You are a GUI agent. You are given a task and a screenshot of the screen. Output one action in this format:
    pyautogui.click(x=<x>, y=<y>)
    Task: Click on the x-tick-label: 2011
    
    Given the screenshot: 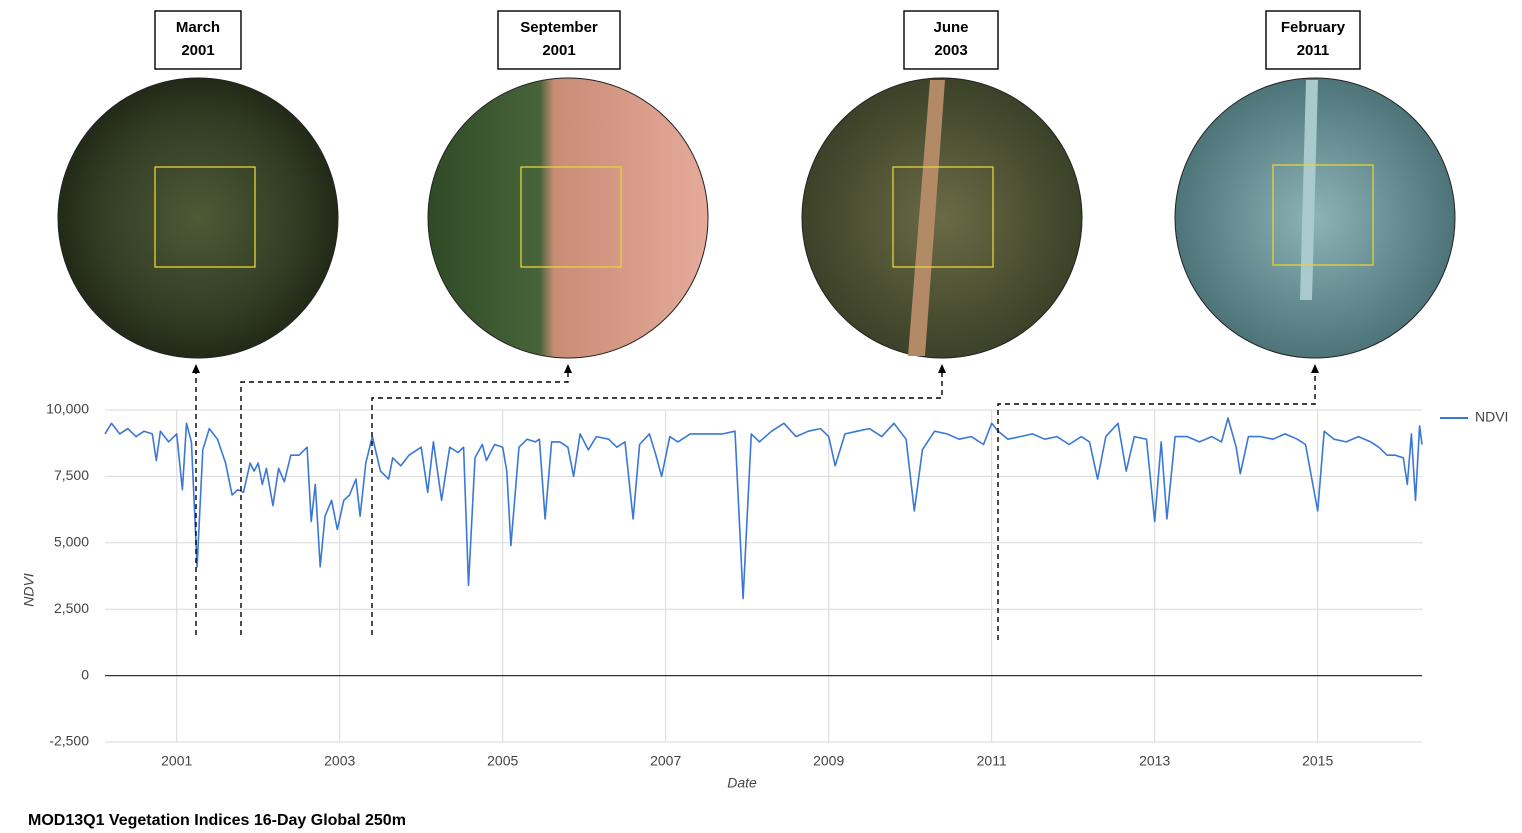 What is the action you would take?
    pyautogui.click(x=992, y=761)
    